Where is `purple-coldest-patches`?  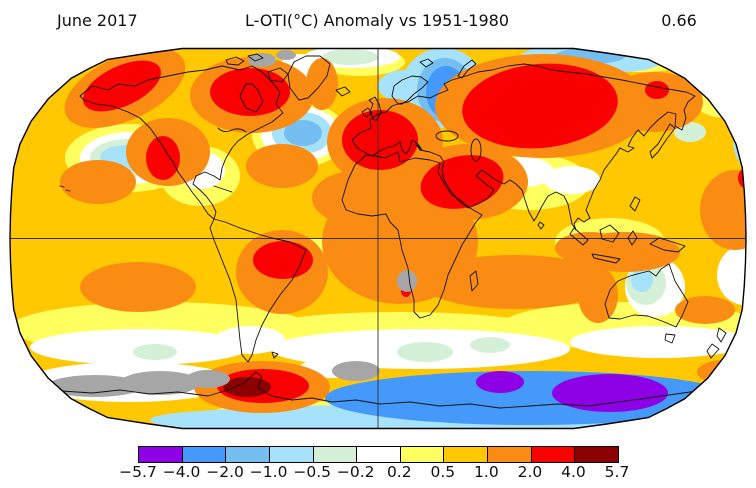
purple-coldest-patches is located at coordinates (572, 391).